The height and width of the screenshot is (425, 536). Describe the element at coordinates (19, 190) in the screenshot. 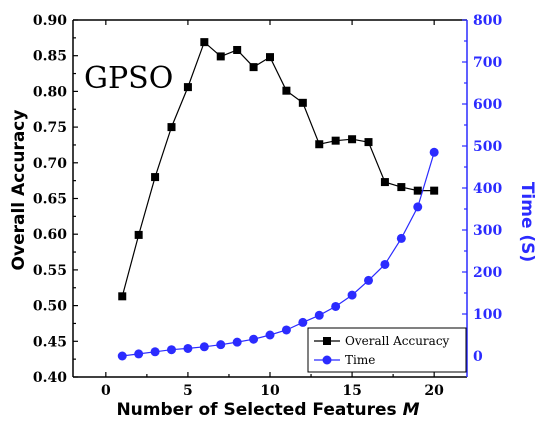

I see `y-axis-title: Overall Accuracy` at that location.